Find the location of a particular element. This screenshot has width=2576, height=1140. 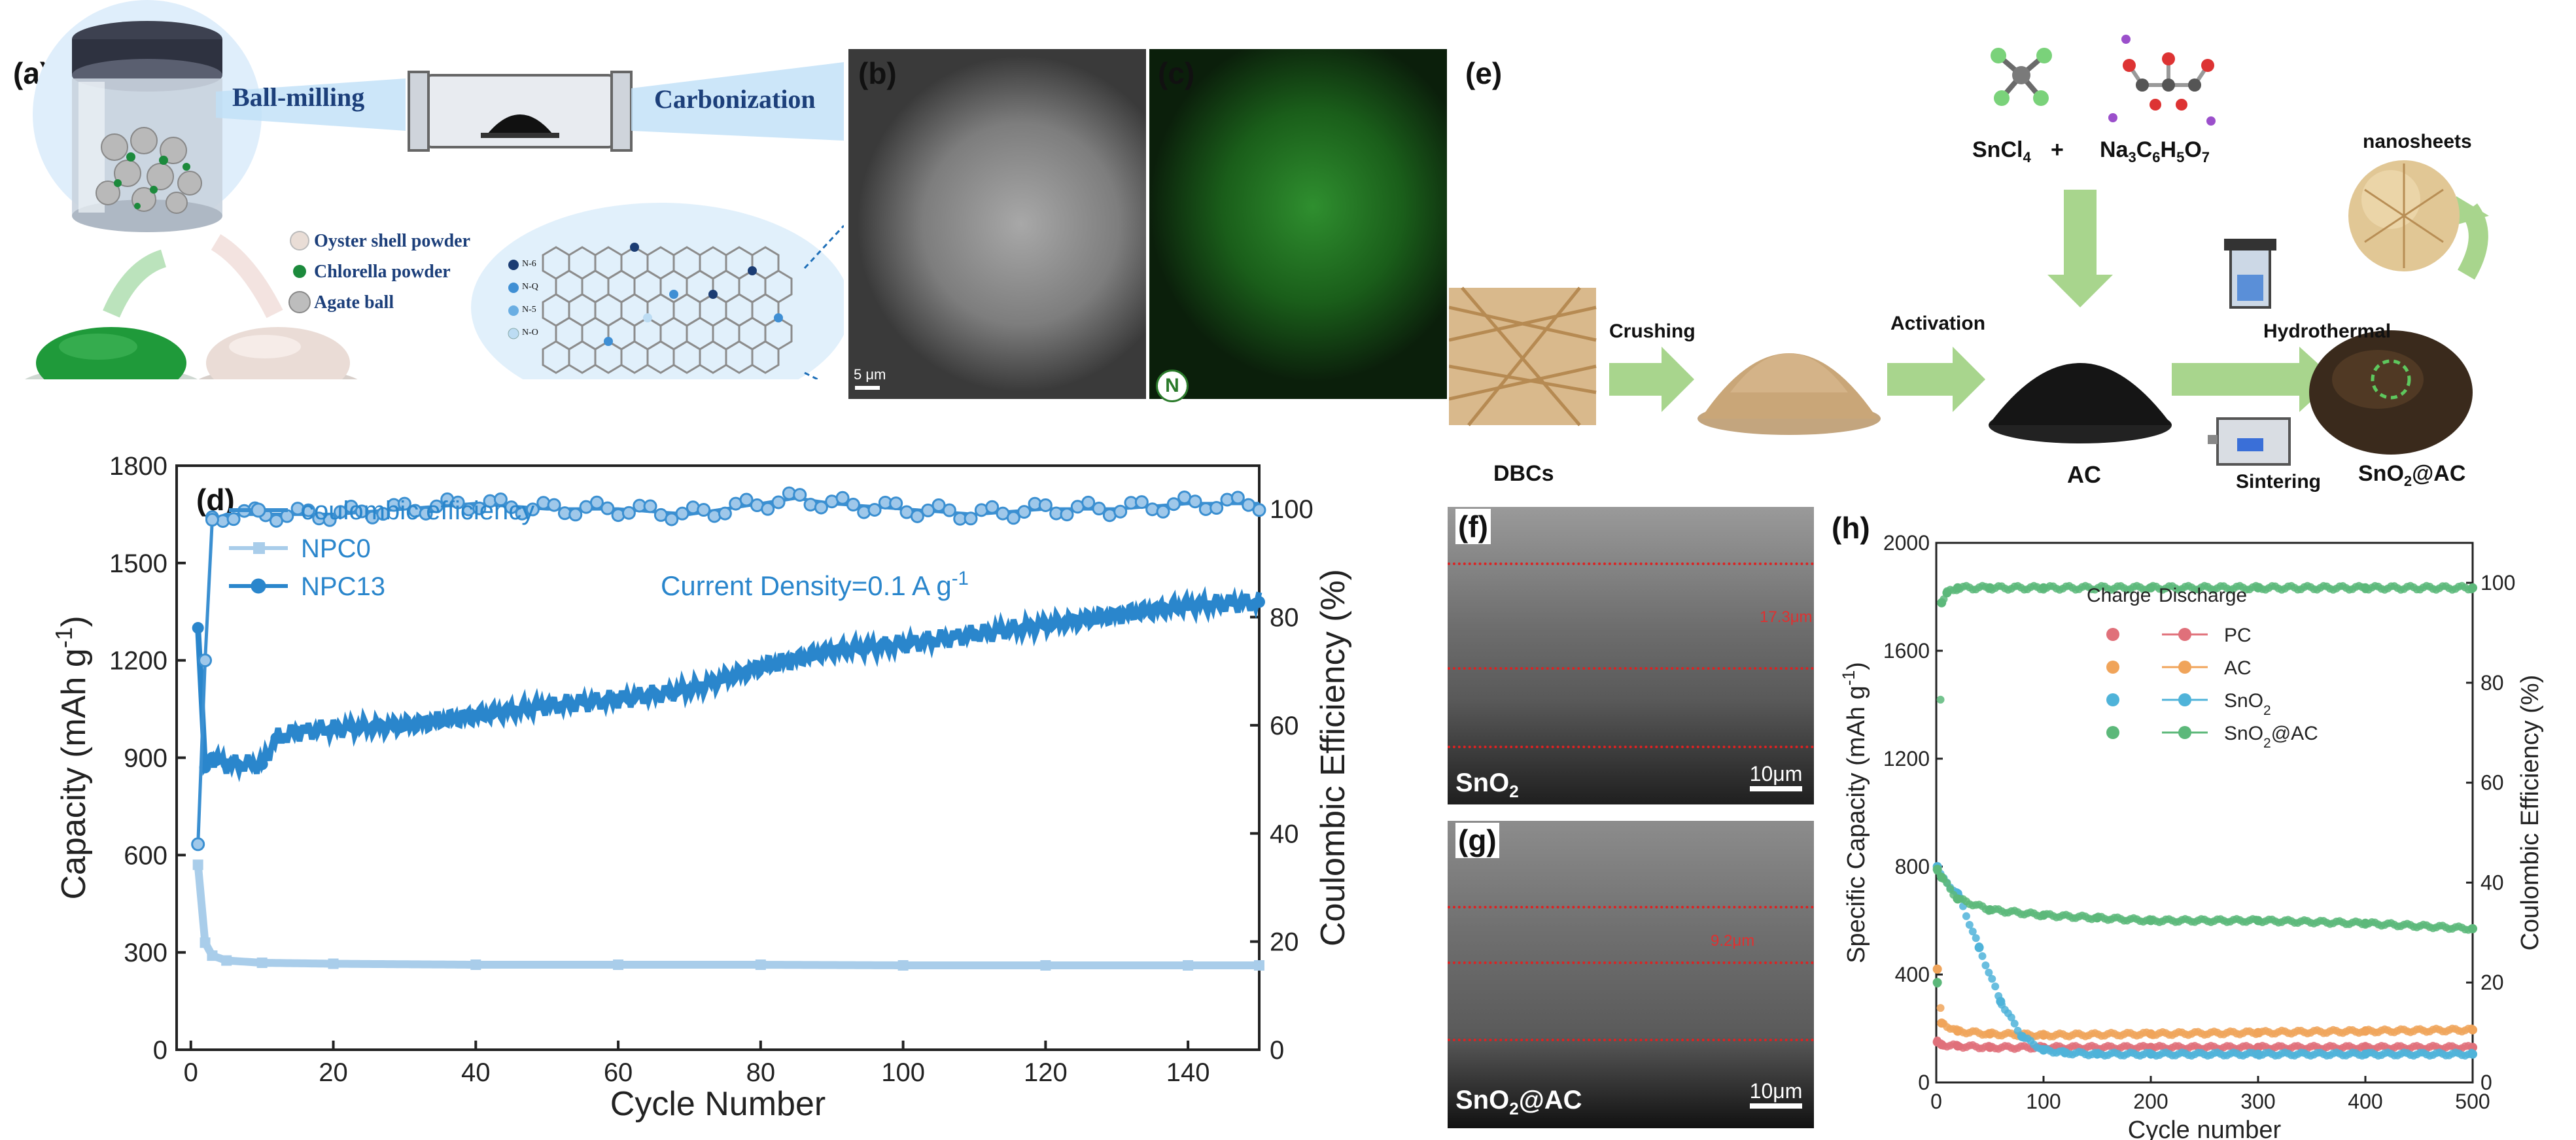

y2-tick-label-h-3: 60 is located at coordinates (2492, 783).